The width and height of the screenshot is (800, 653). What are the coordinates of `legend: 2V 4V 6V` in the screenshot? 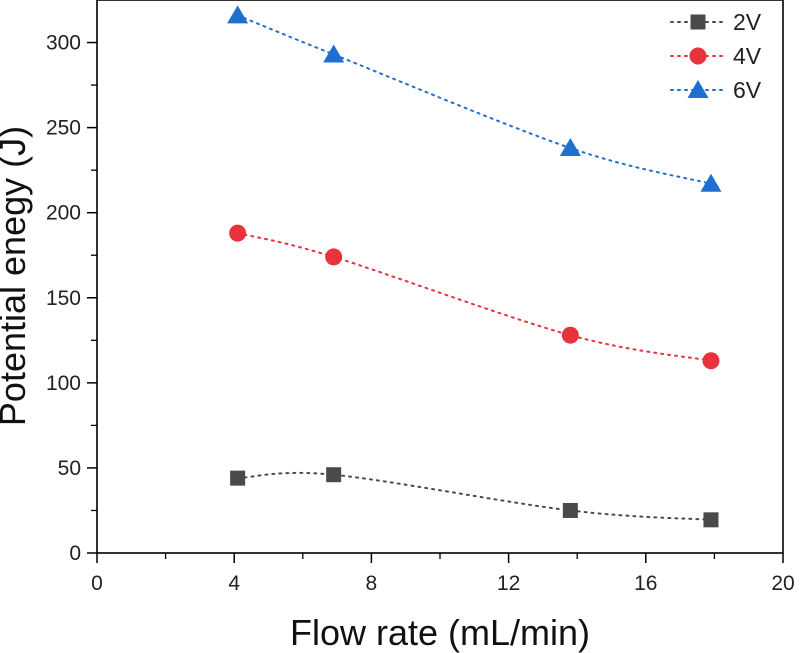 It's located at (716, 56).